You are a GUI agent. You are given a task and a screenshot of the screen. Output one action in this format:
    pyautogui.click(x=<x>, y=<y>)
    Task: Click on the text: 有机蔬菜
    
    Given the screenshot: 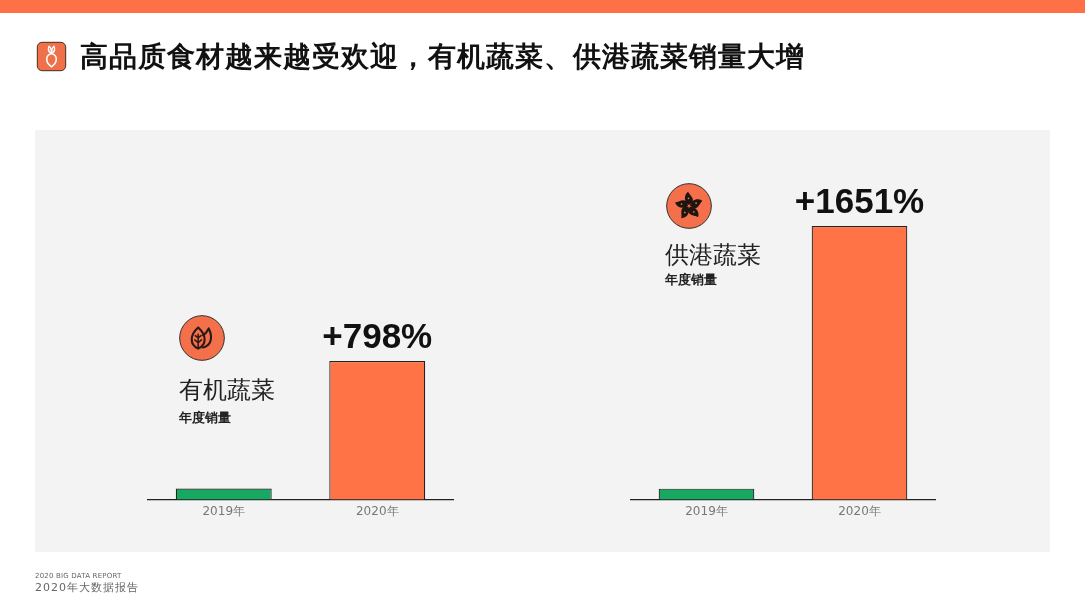 What is the action you would take?
    pyautogui.click(x=227, y=390)
    